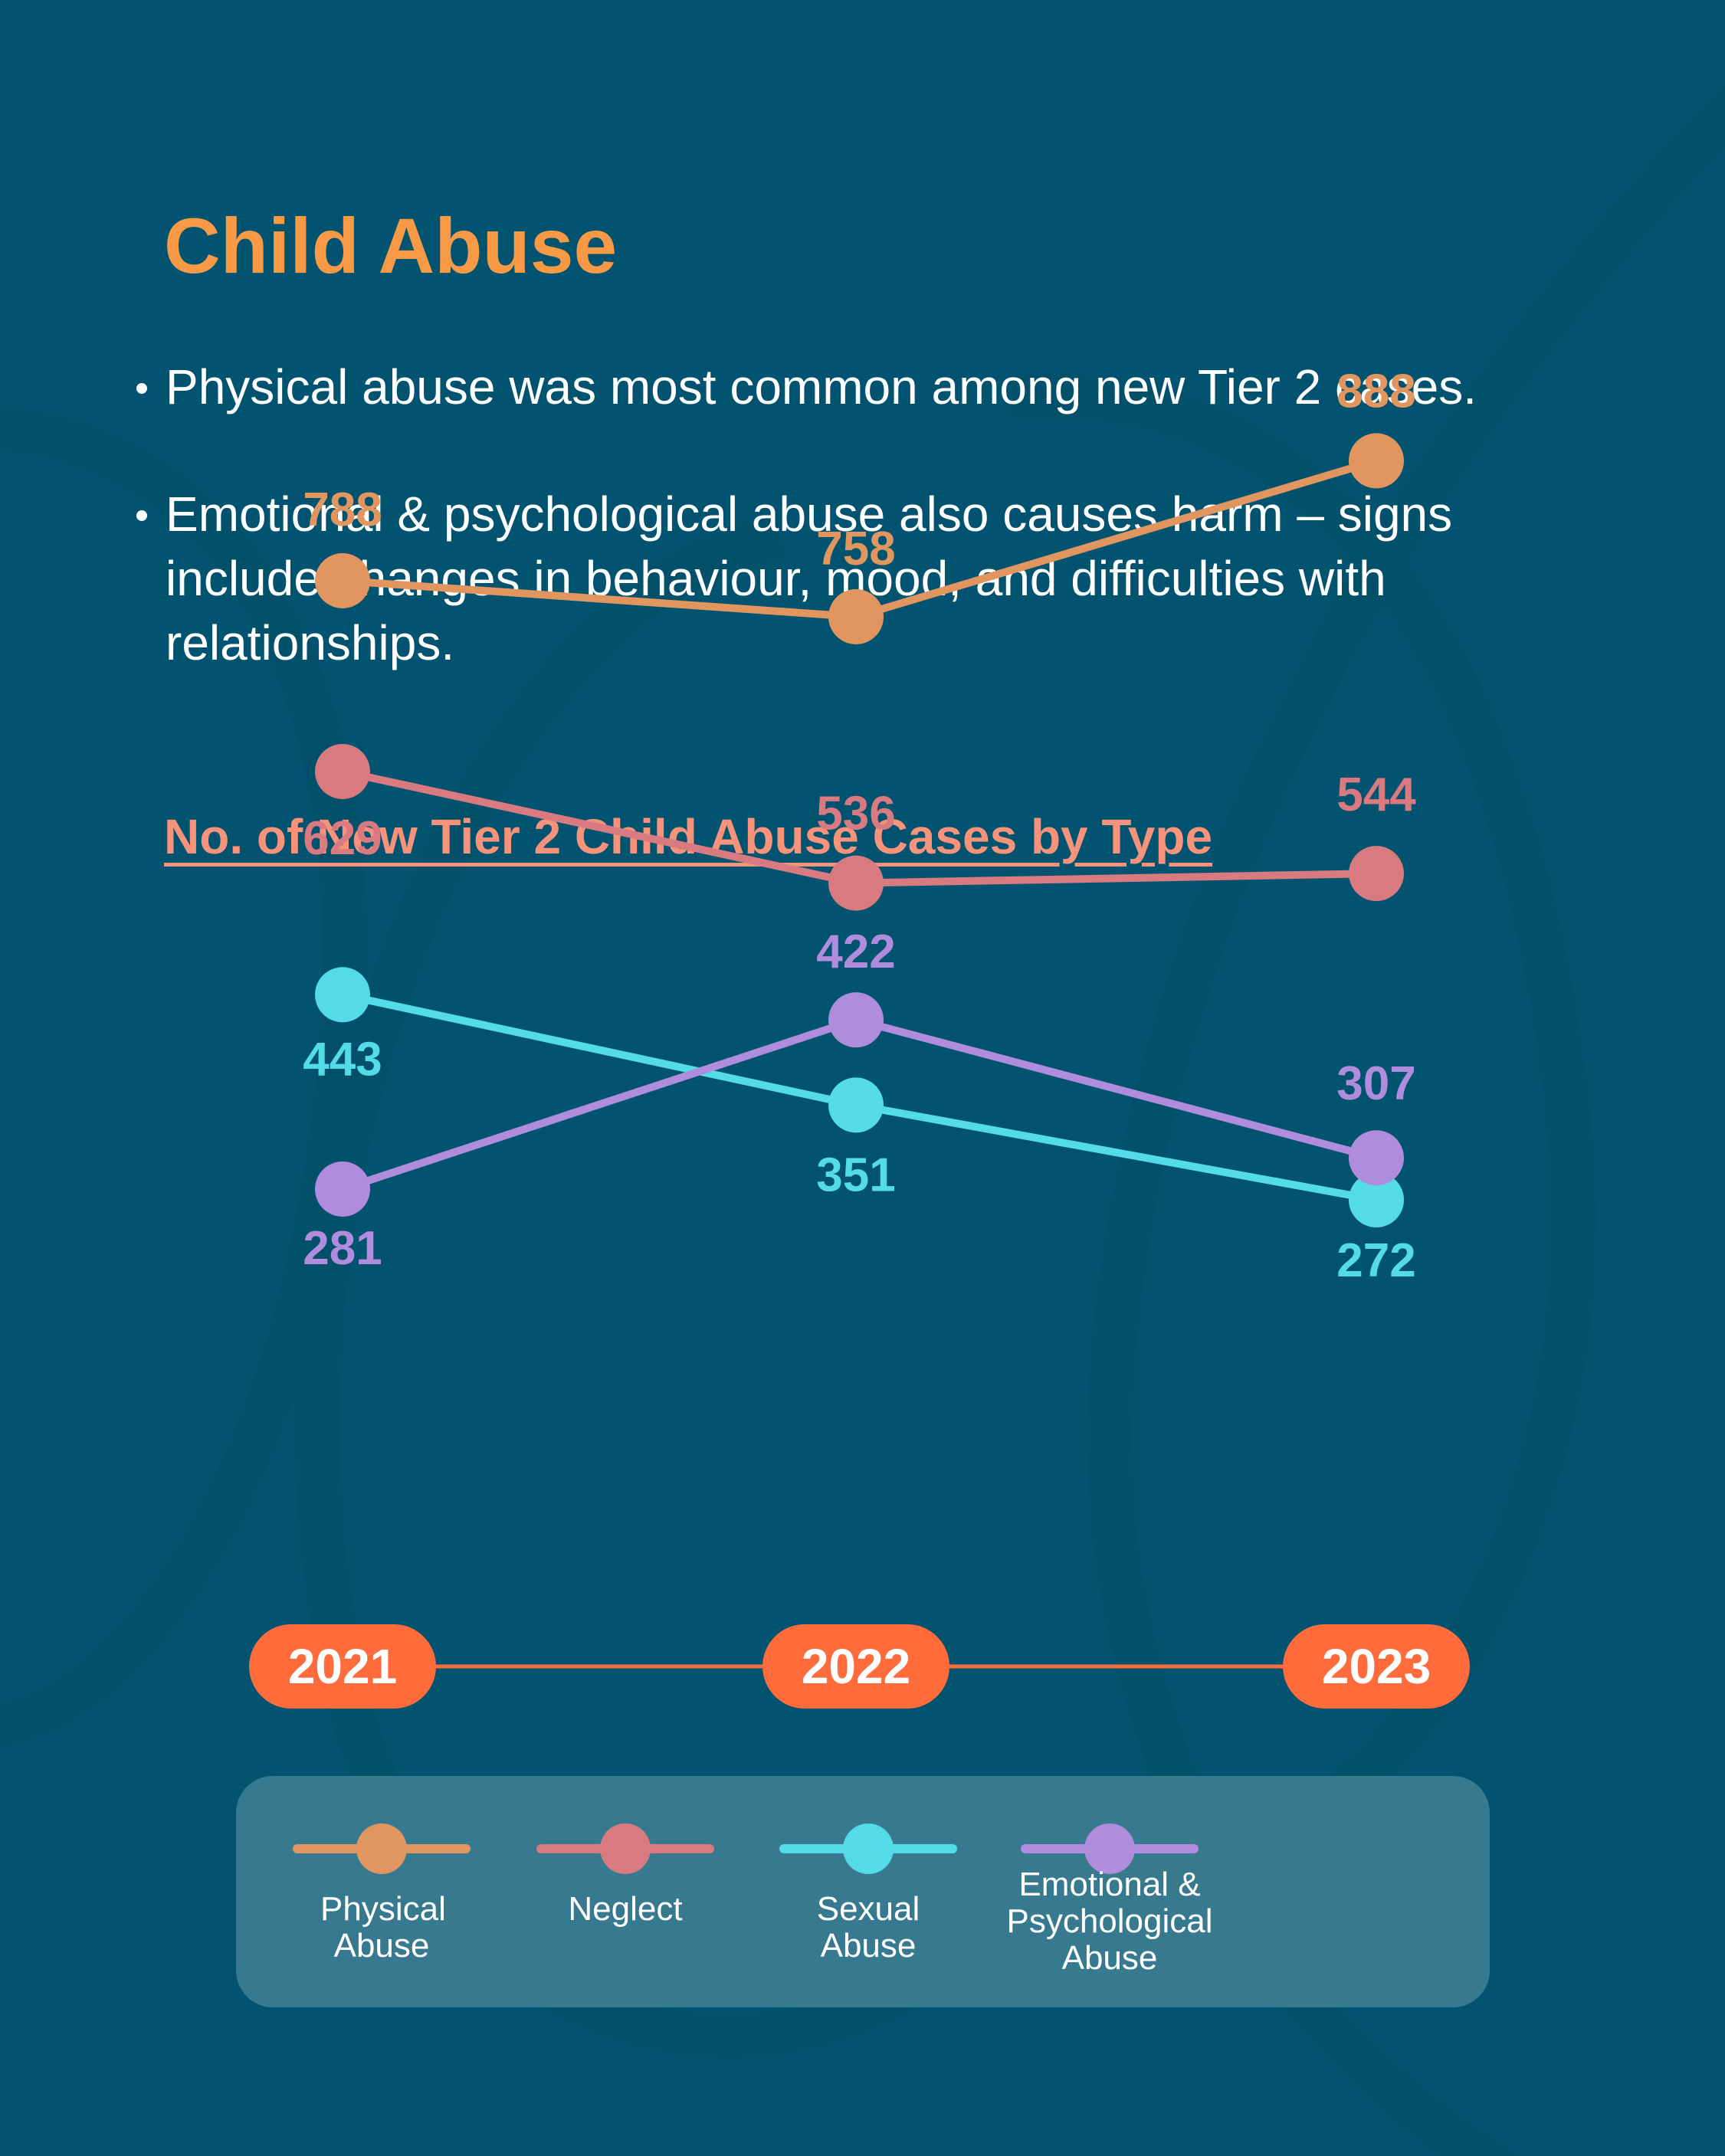 The width and height of the screenshot is (1725, 2156). What do you see at coordinates (868, 1927) in the screenshot?
I see `legend-label: Sexual Abuse` at bounding box center [868, 1927].